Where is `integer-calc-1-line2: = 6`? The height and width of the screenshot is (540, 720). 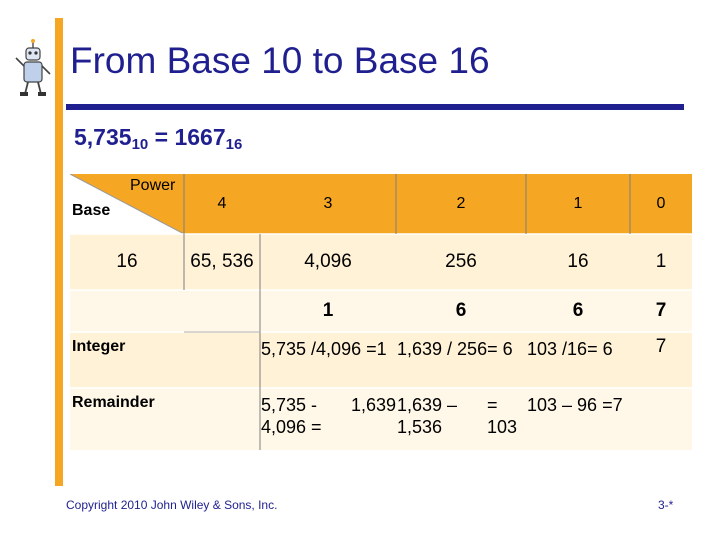
integer-calc-1-line2: = 6 is located at coordinates (600, 349).